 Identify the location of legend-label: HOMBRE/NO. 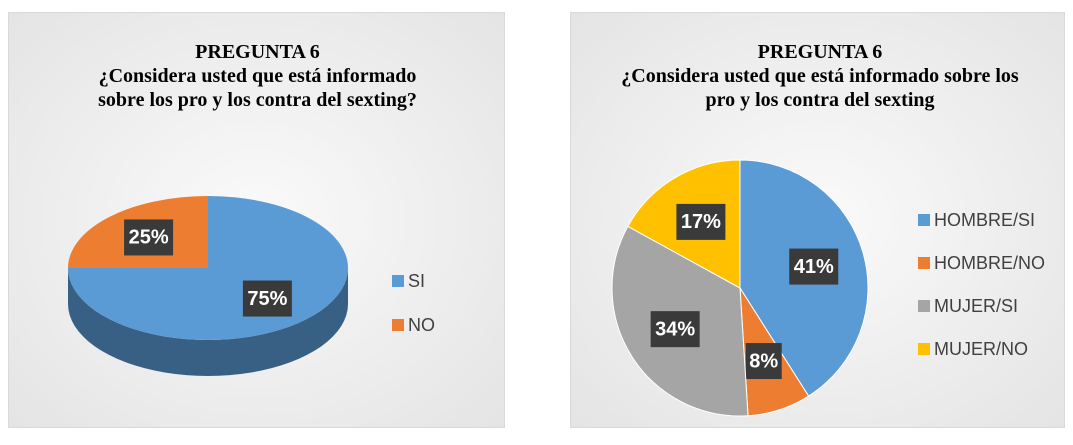
(989, 263).